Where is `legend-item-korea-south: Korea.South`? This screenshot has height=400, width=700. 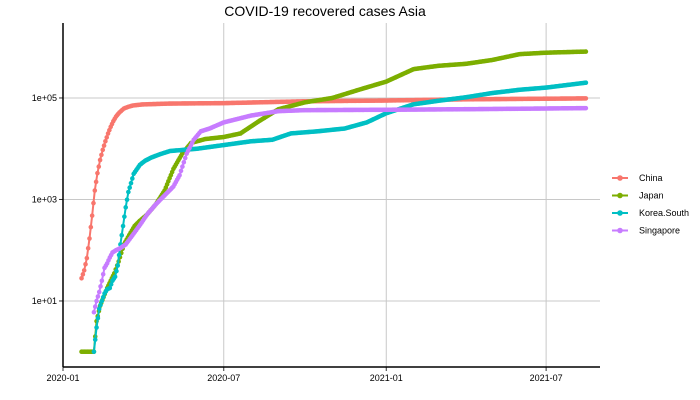
legend-item-korea-south: Korea.South is located at coordinates (650, 213).